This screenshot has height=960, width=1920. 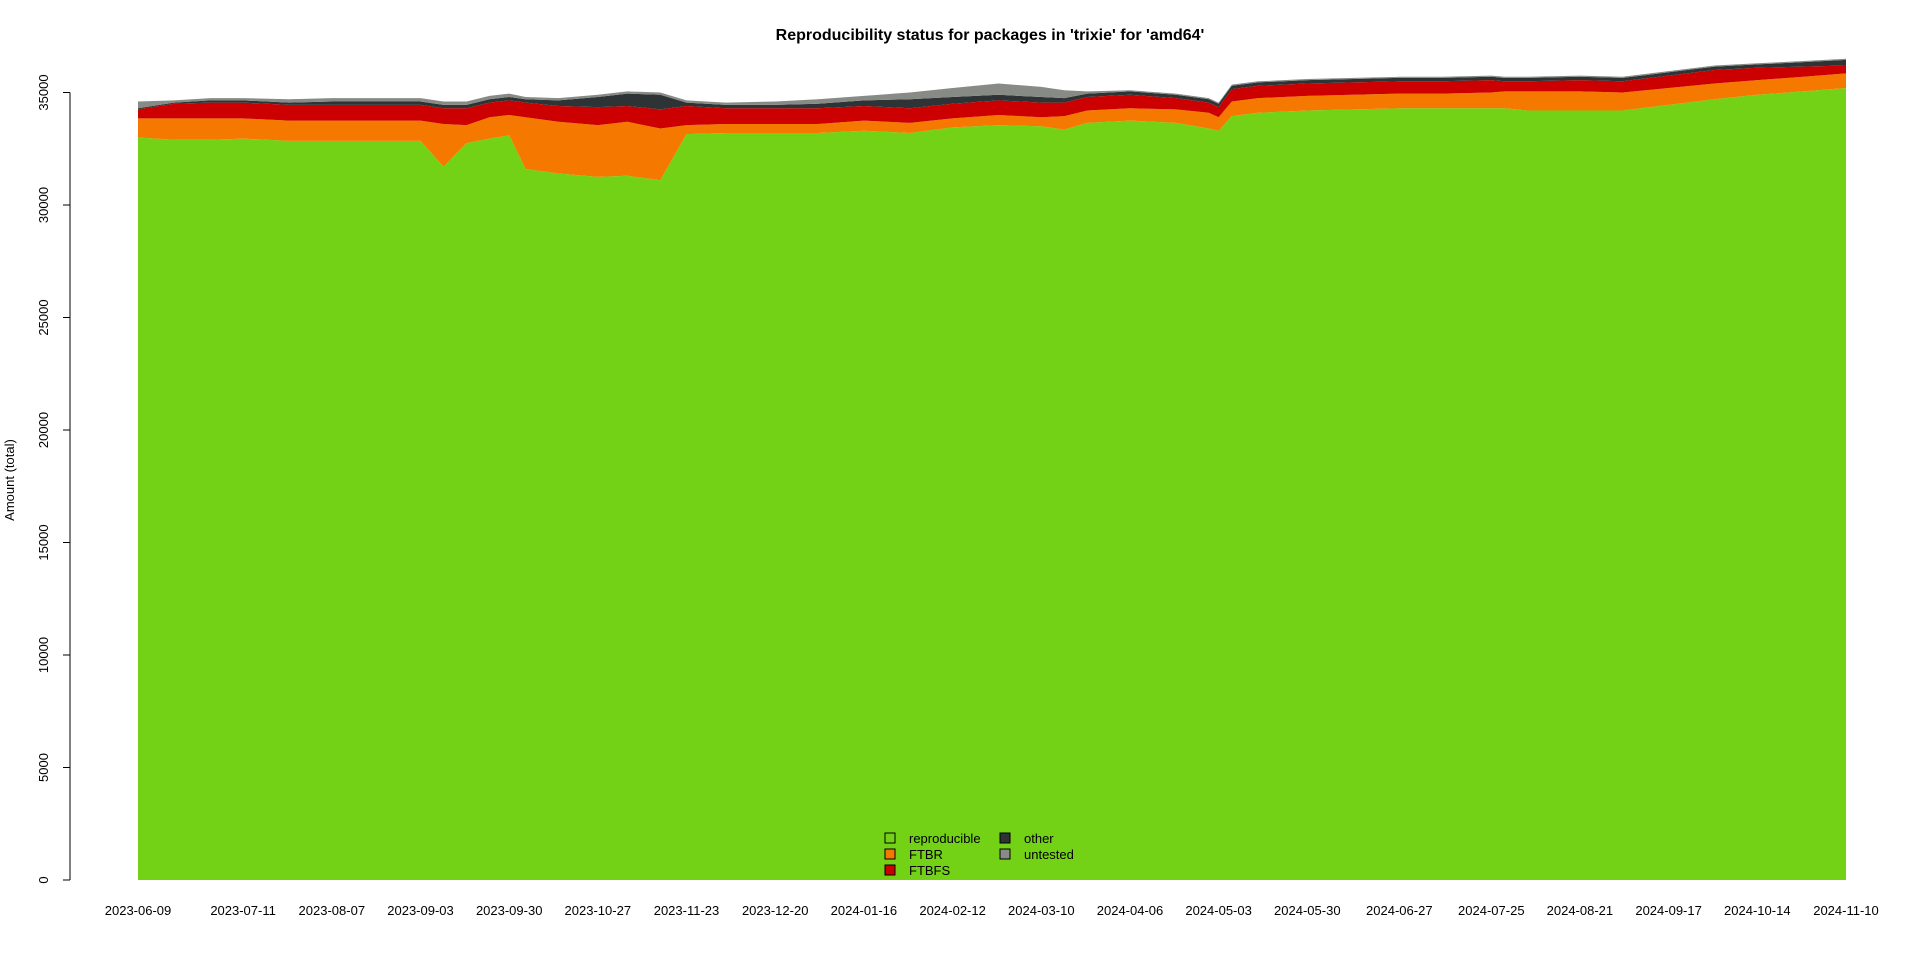 I want to click on y-tick-label: 35000, so click(x=43, y=92).